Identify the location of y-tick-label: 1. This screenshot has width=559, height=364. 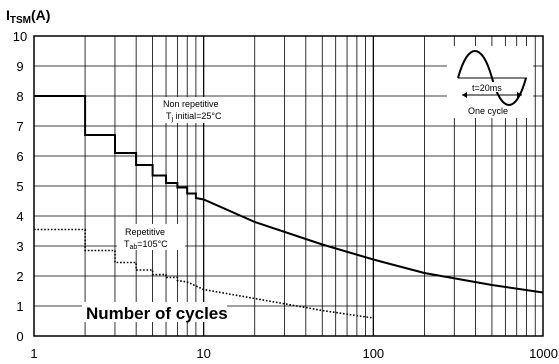
(19, 306).